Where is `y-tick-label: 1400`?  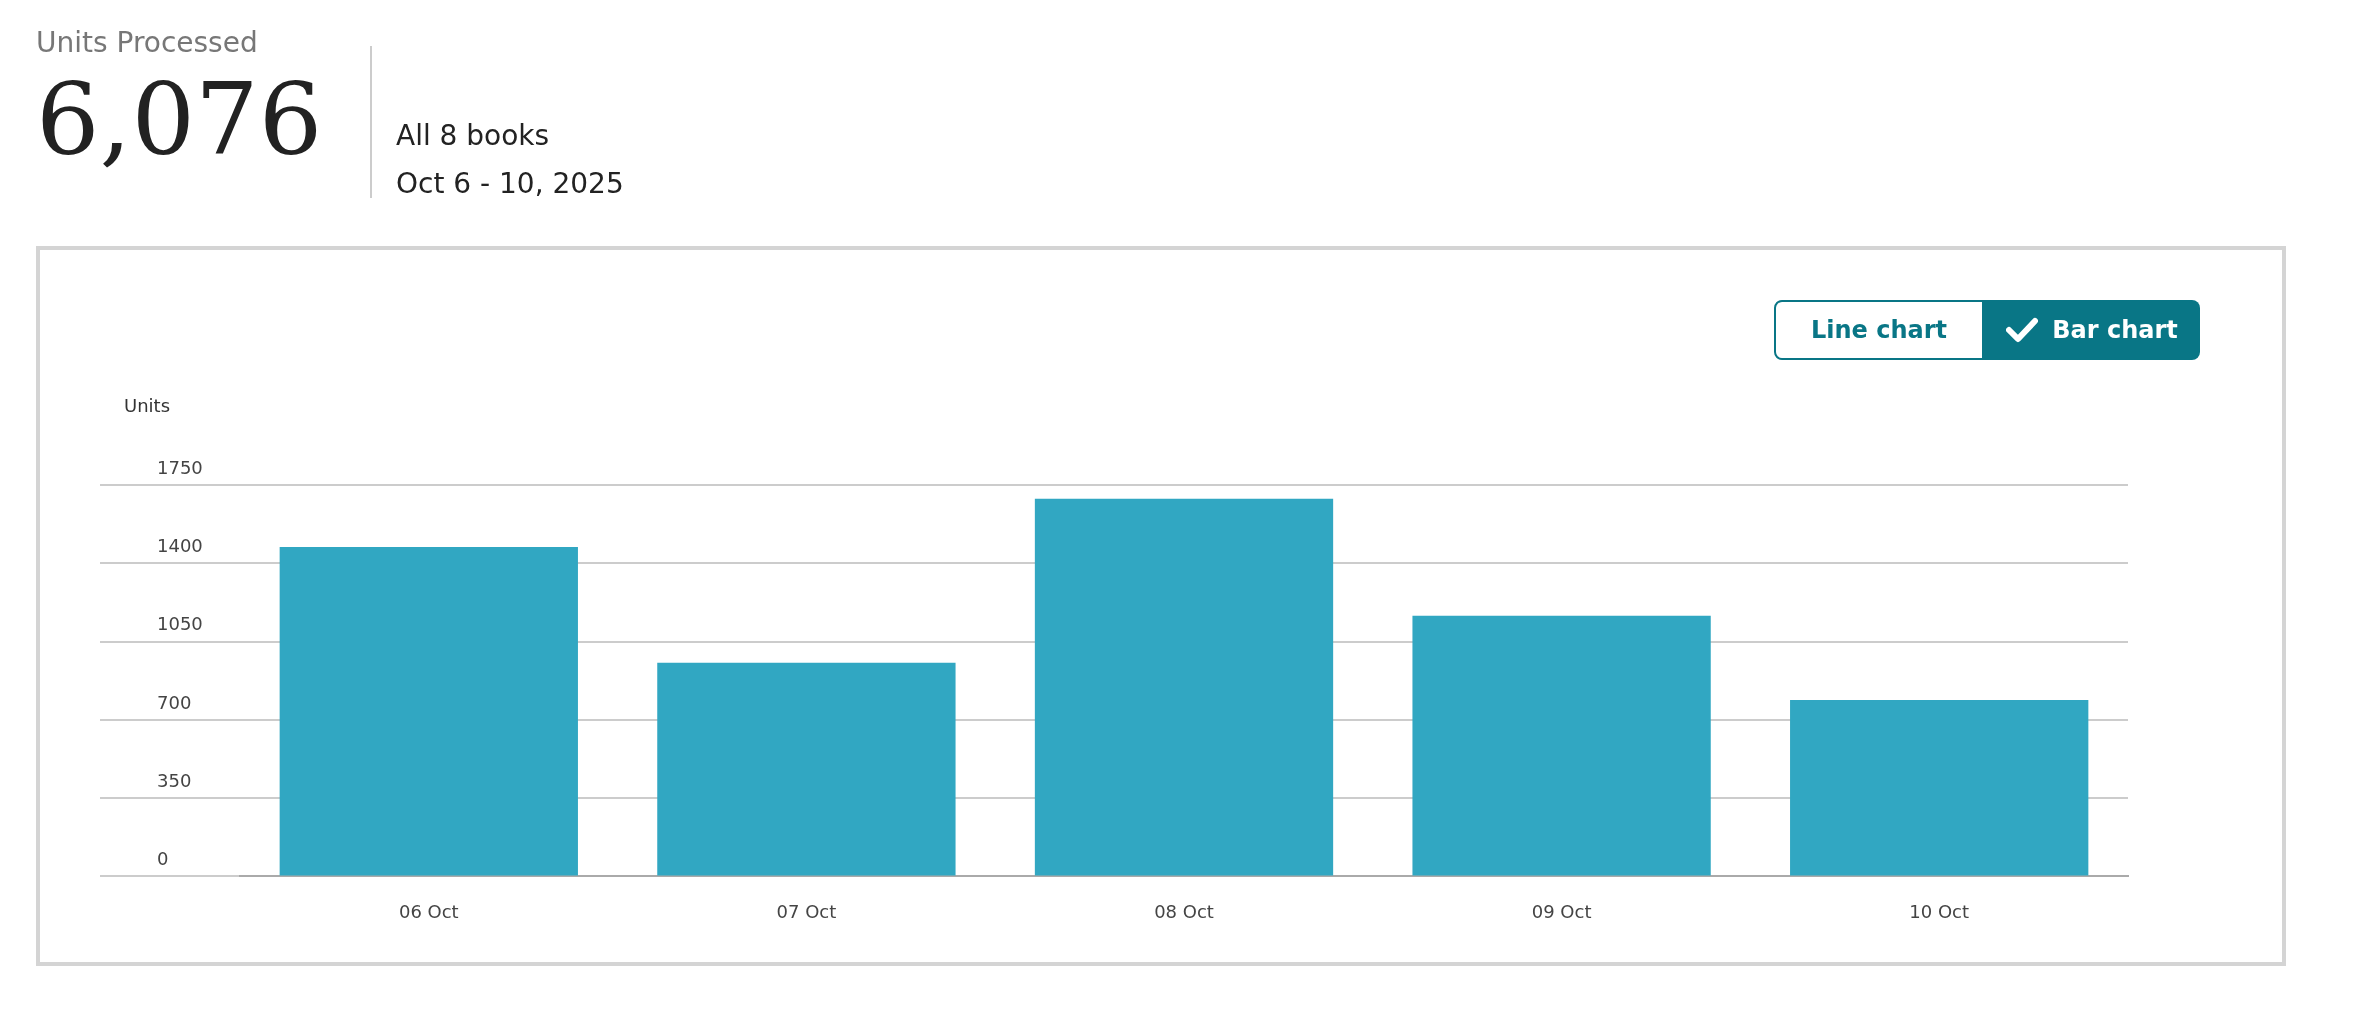 y-tick-label: 1400 is located at coordinates (180, 545).